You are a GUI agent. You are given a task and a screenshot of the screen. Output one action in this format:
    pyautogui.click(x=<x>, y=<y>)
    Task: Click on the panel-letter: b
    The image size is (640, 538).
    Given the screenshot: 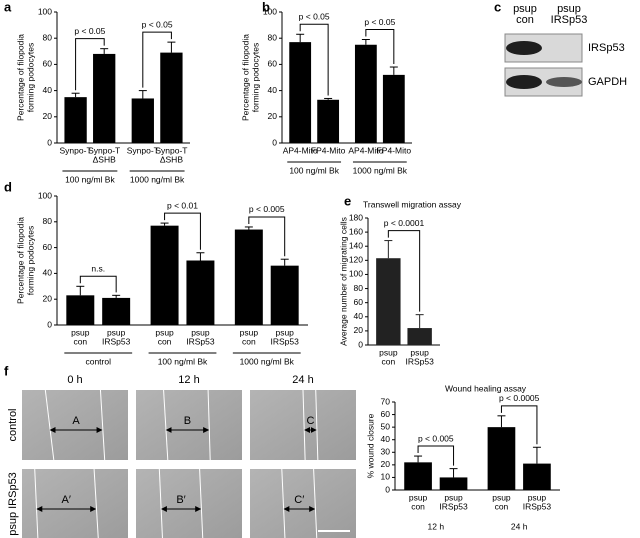 What is the action you would take?
    pyautogui.click(x=266, y=7)
    